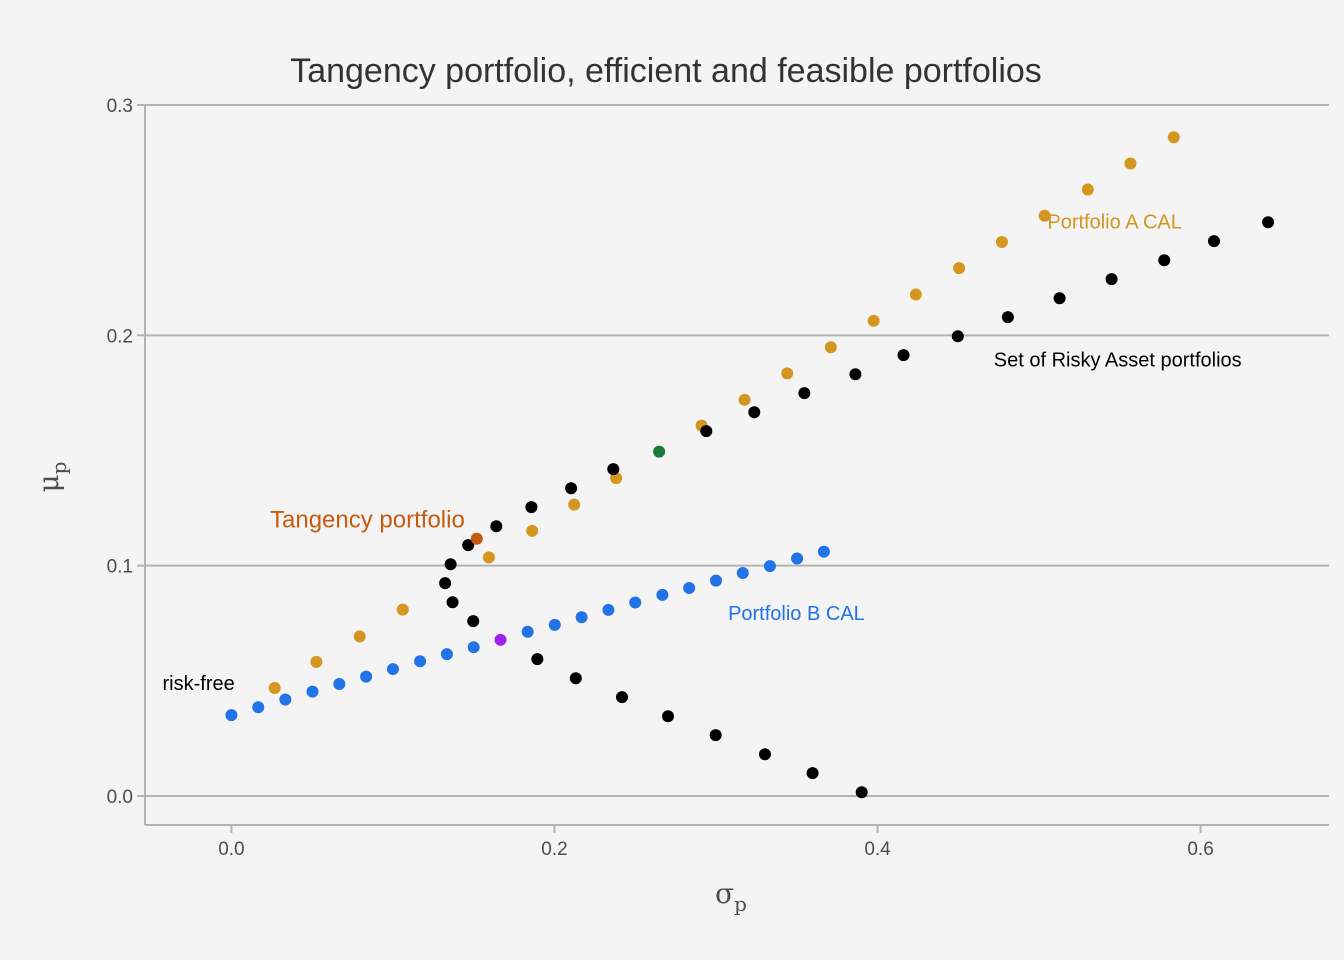 This screenshot has width=1344, height=960. I want to click on y-tick-label: 0.1, so click(120, 567).